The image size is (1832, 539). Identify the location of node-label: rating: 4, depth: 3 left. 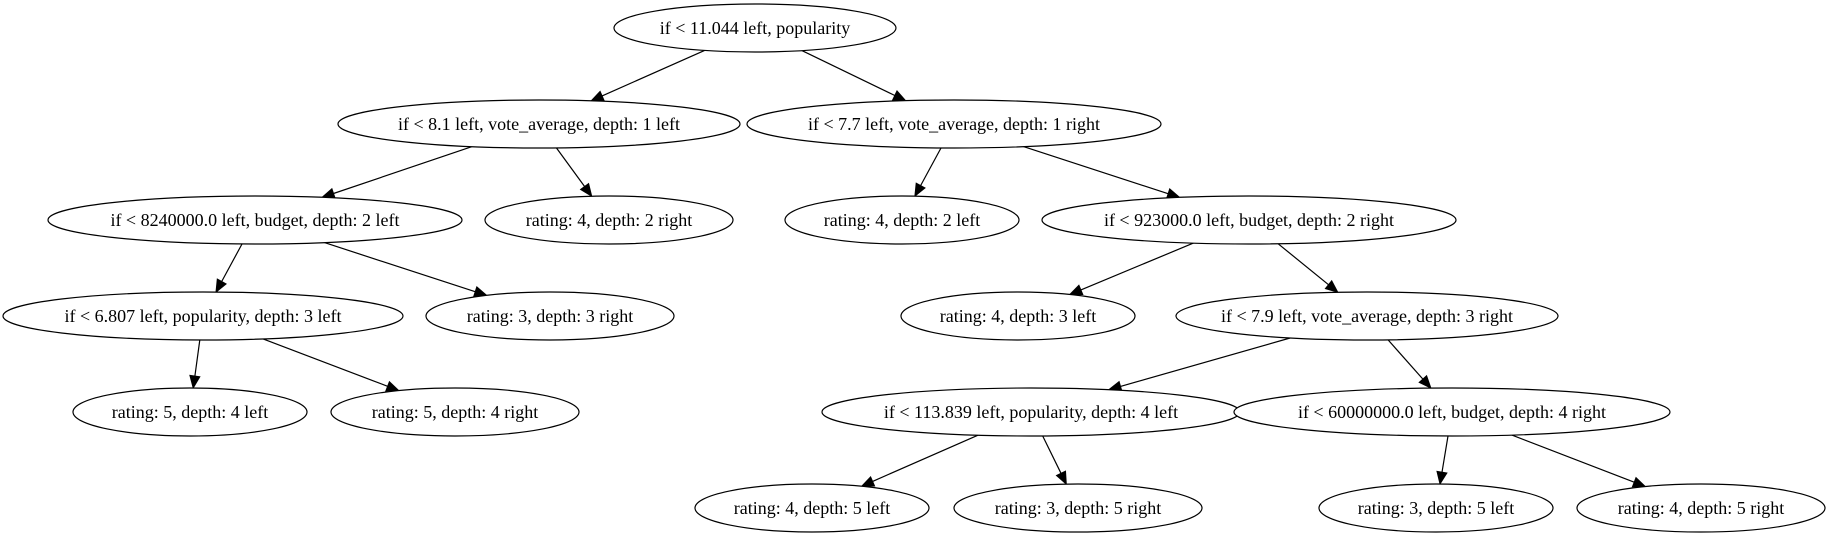
(1018, 316).